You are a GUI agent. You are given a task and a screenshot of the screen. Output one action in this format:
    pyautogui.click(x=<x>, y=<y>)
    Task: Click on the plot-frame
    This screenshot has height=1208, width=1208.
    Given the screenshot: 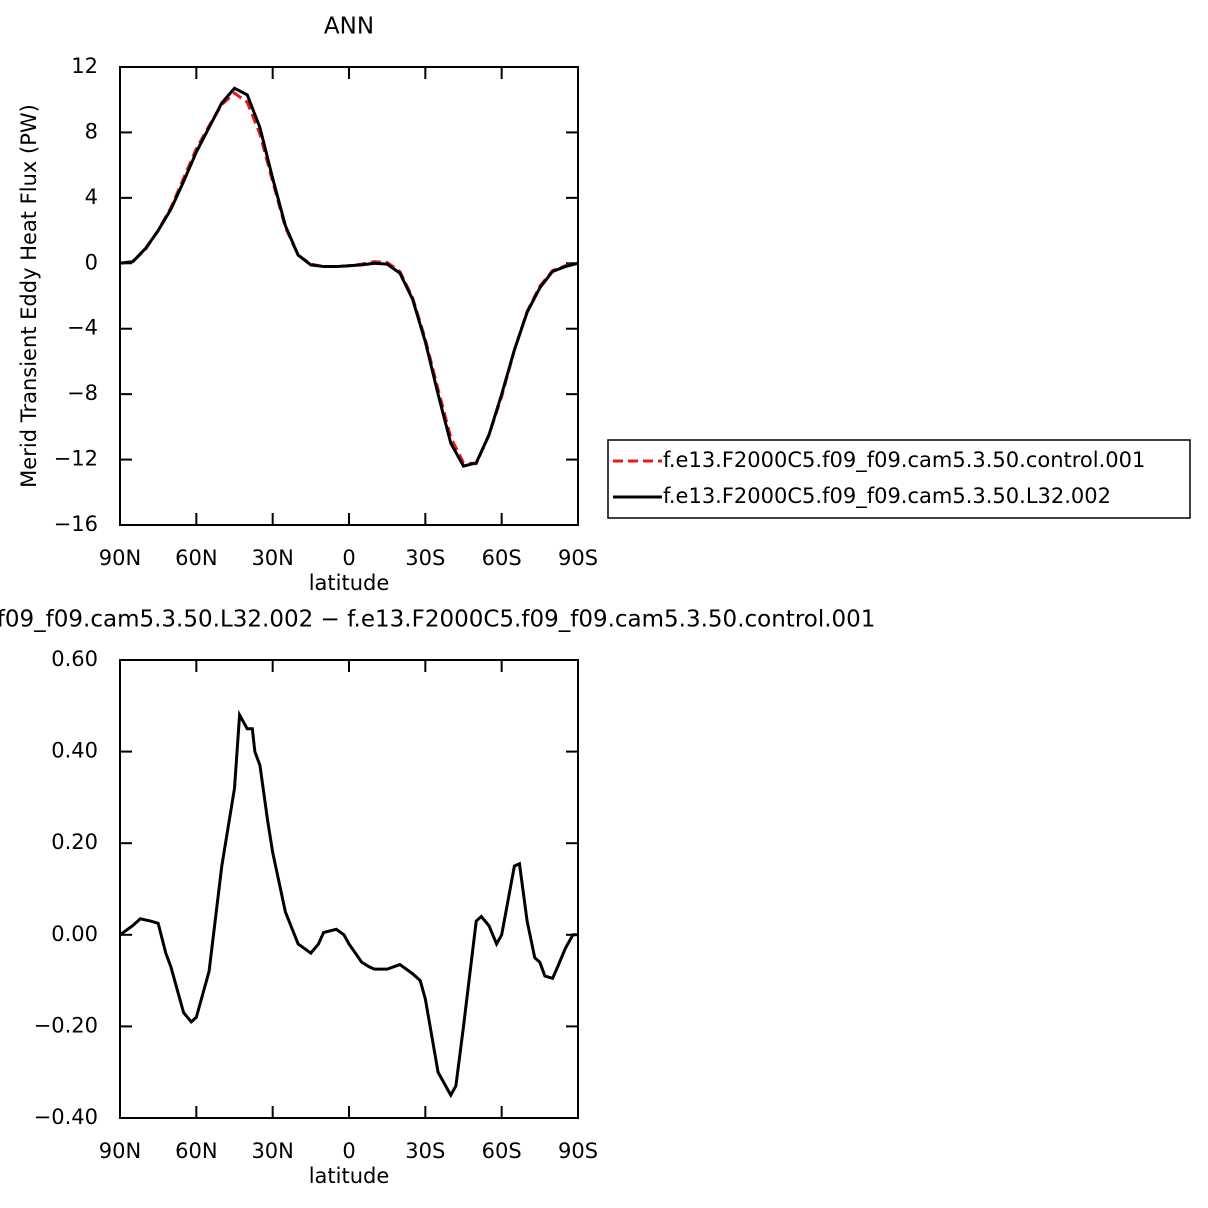 What is the action you would take?
    pyautogui.click(x=349, y=296)
    